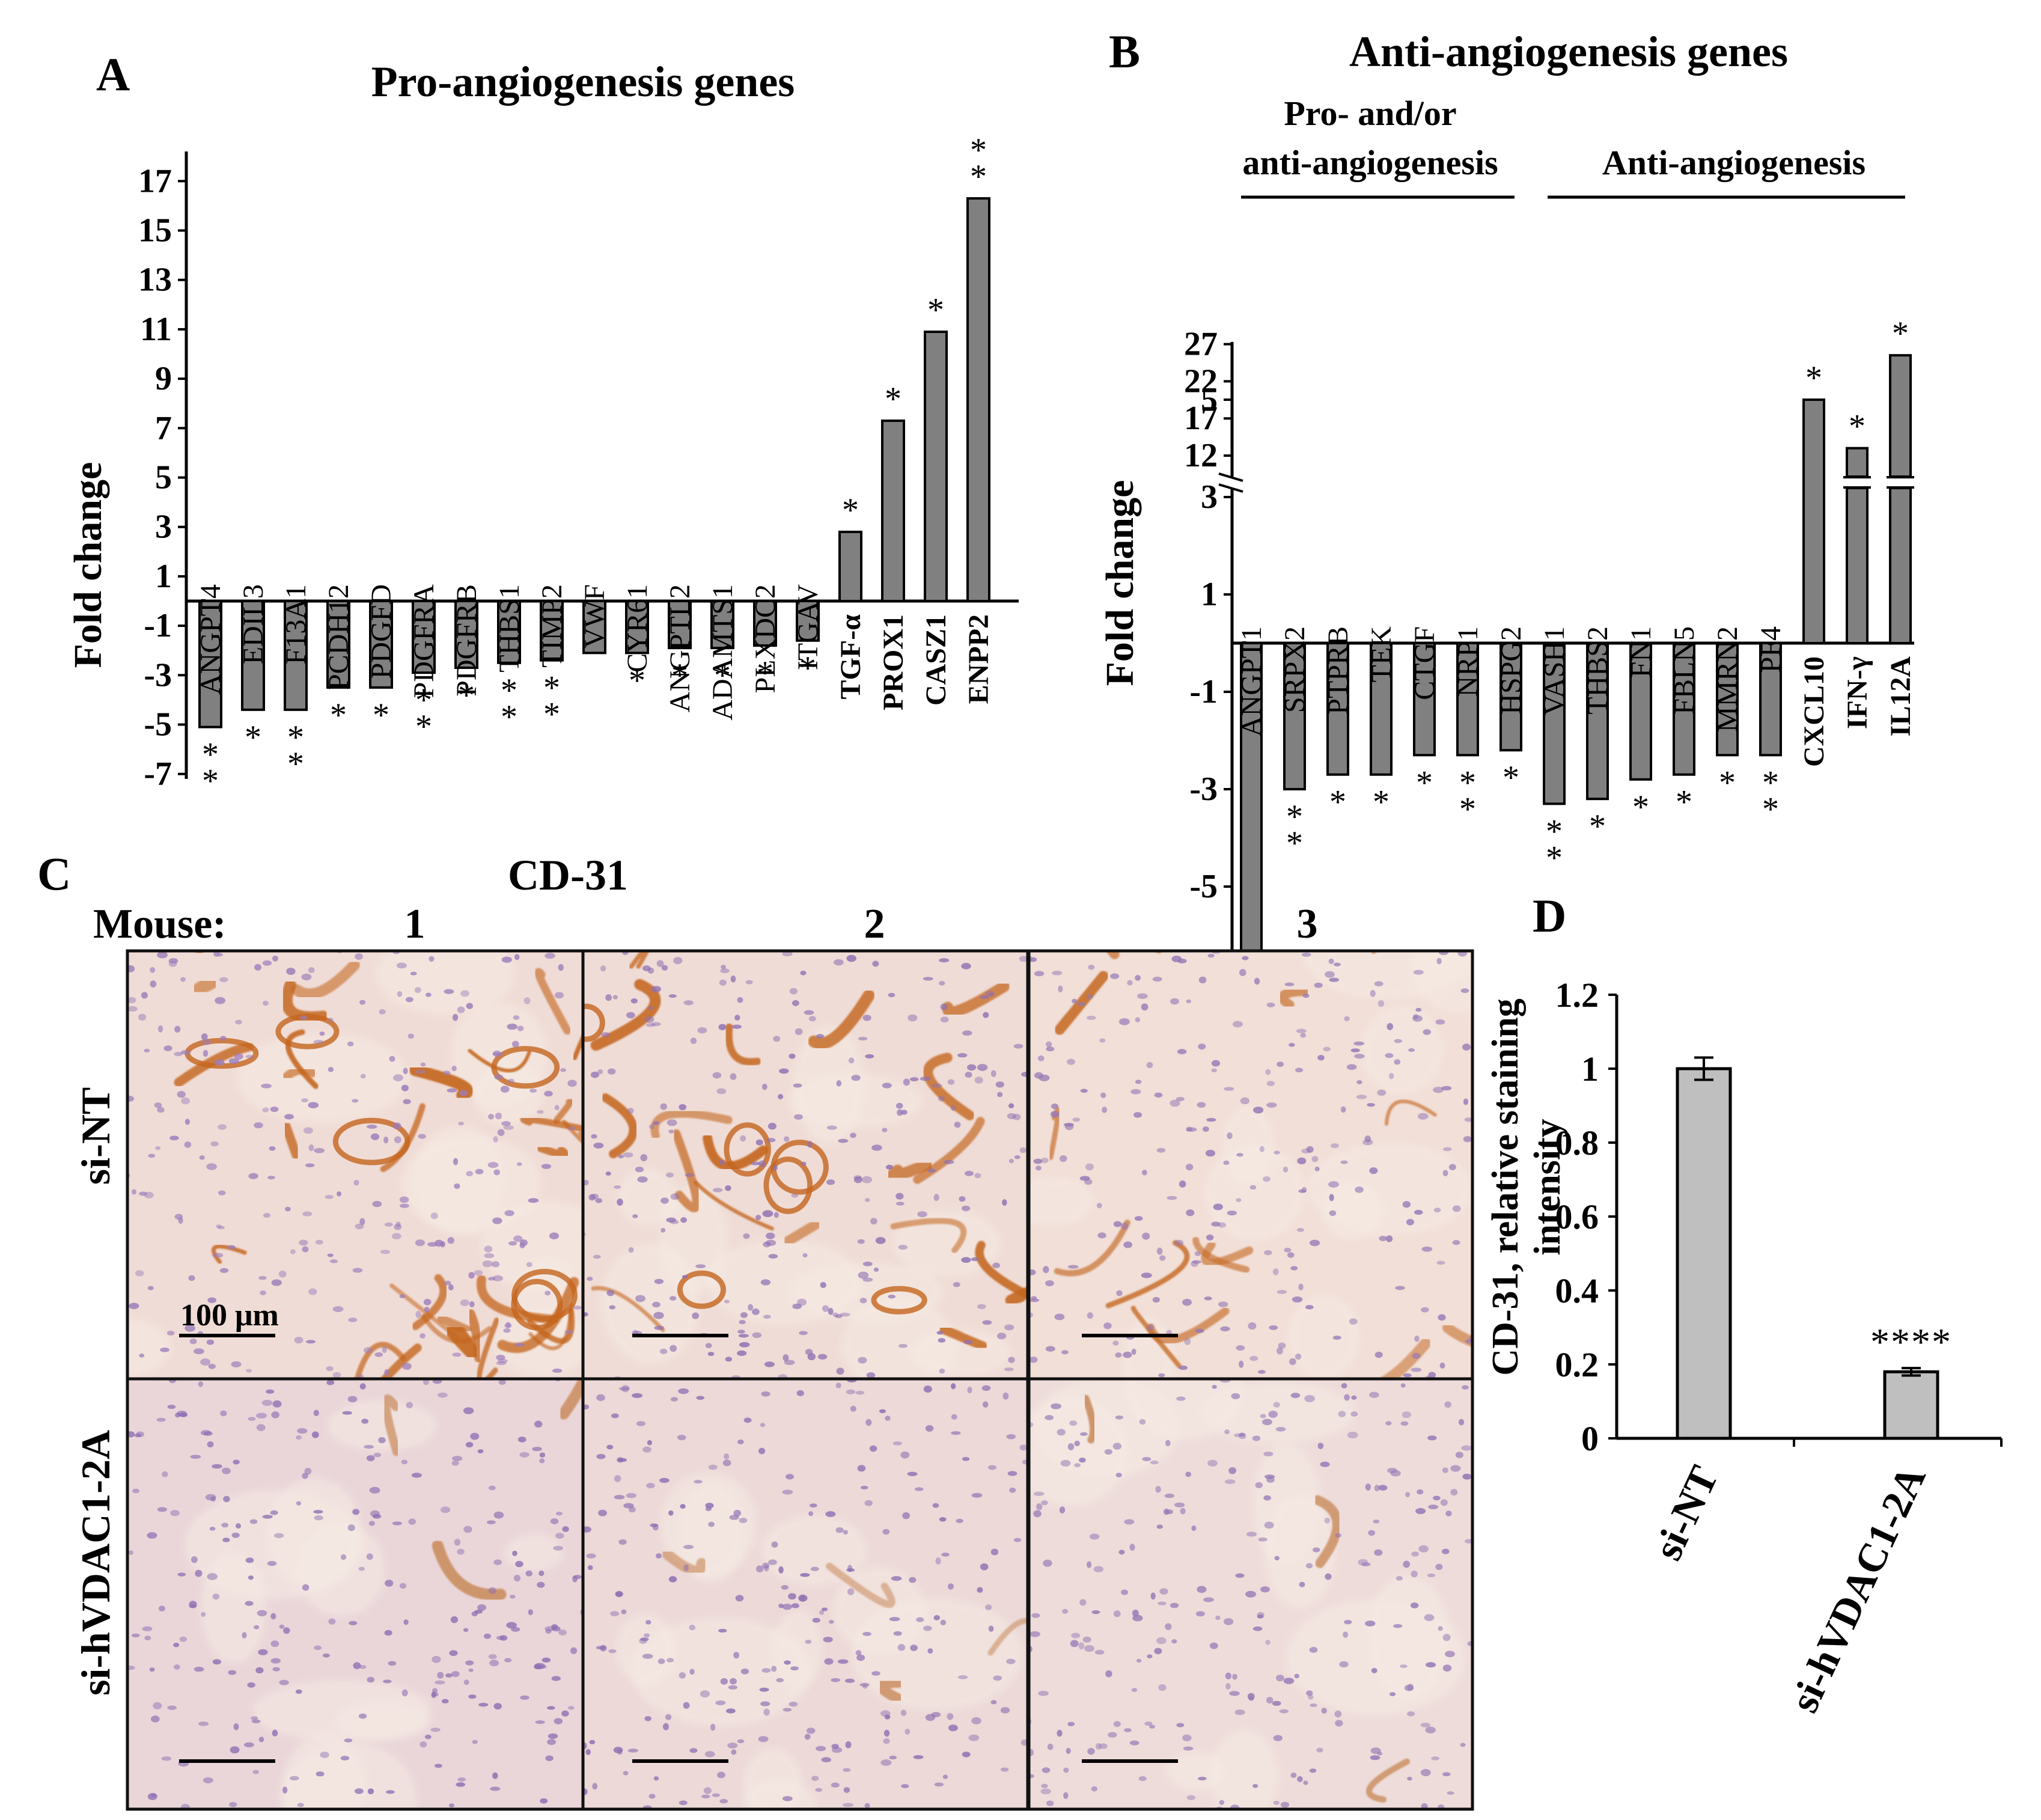 This screenshot has height=1820, width=2041. I want to click on panel-a-significance: *, so click(509, 717).